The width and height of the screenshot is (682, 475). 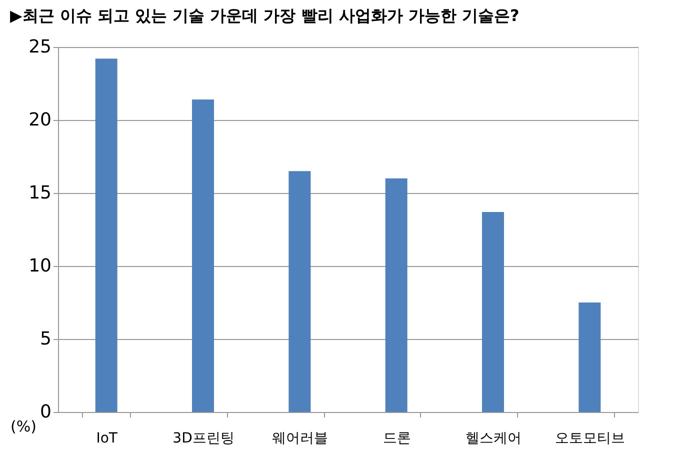 I want to click on y-tick-label: 20, so click(x=40, y=120).